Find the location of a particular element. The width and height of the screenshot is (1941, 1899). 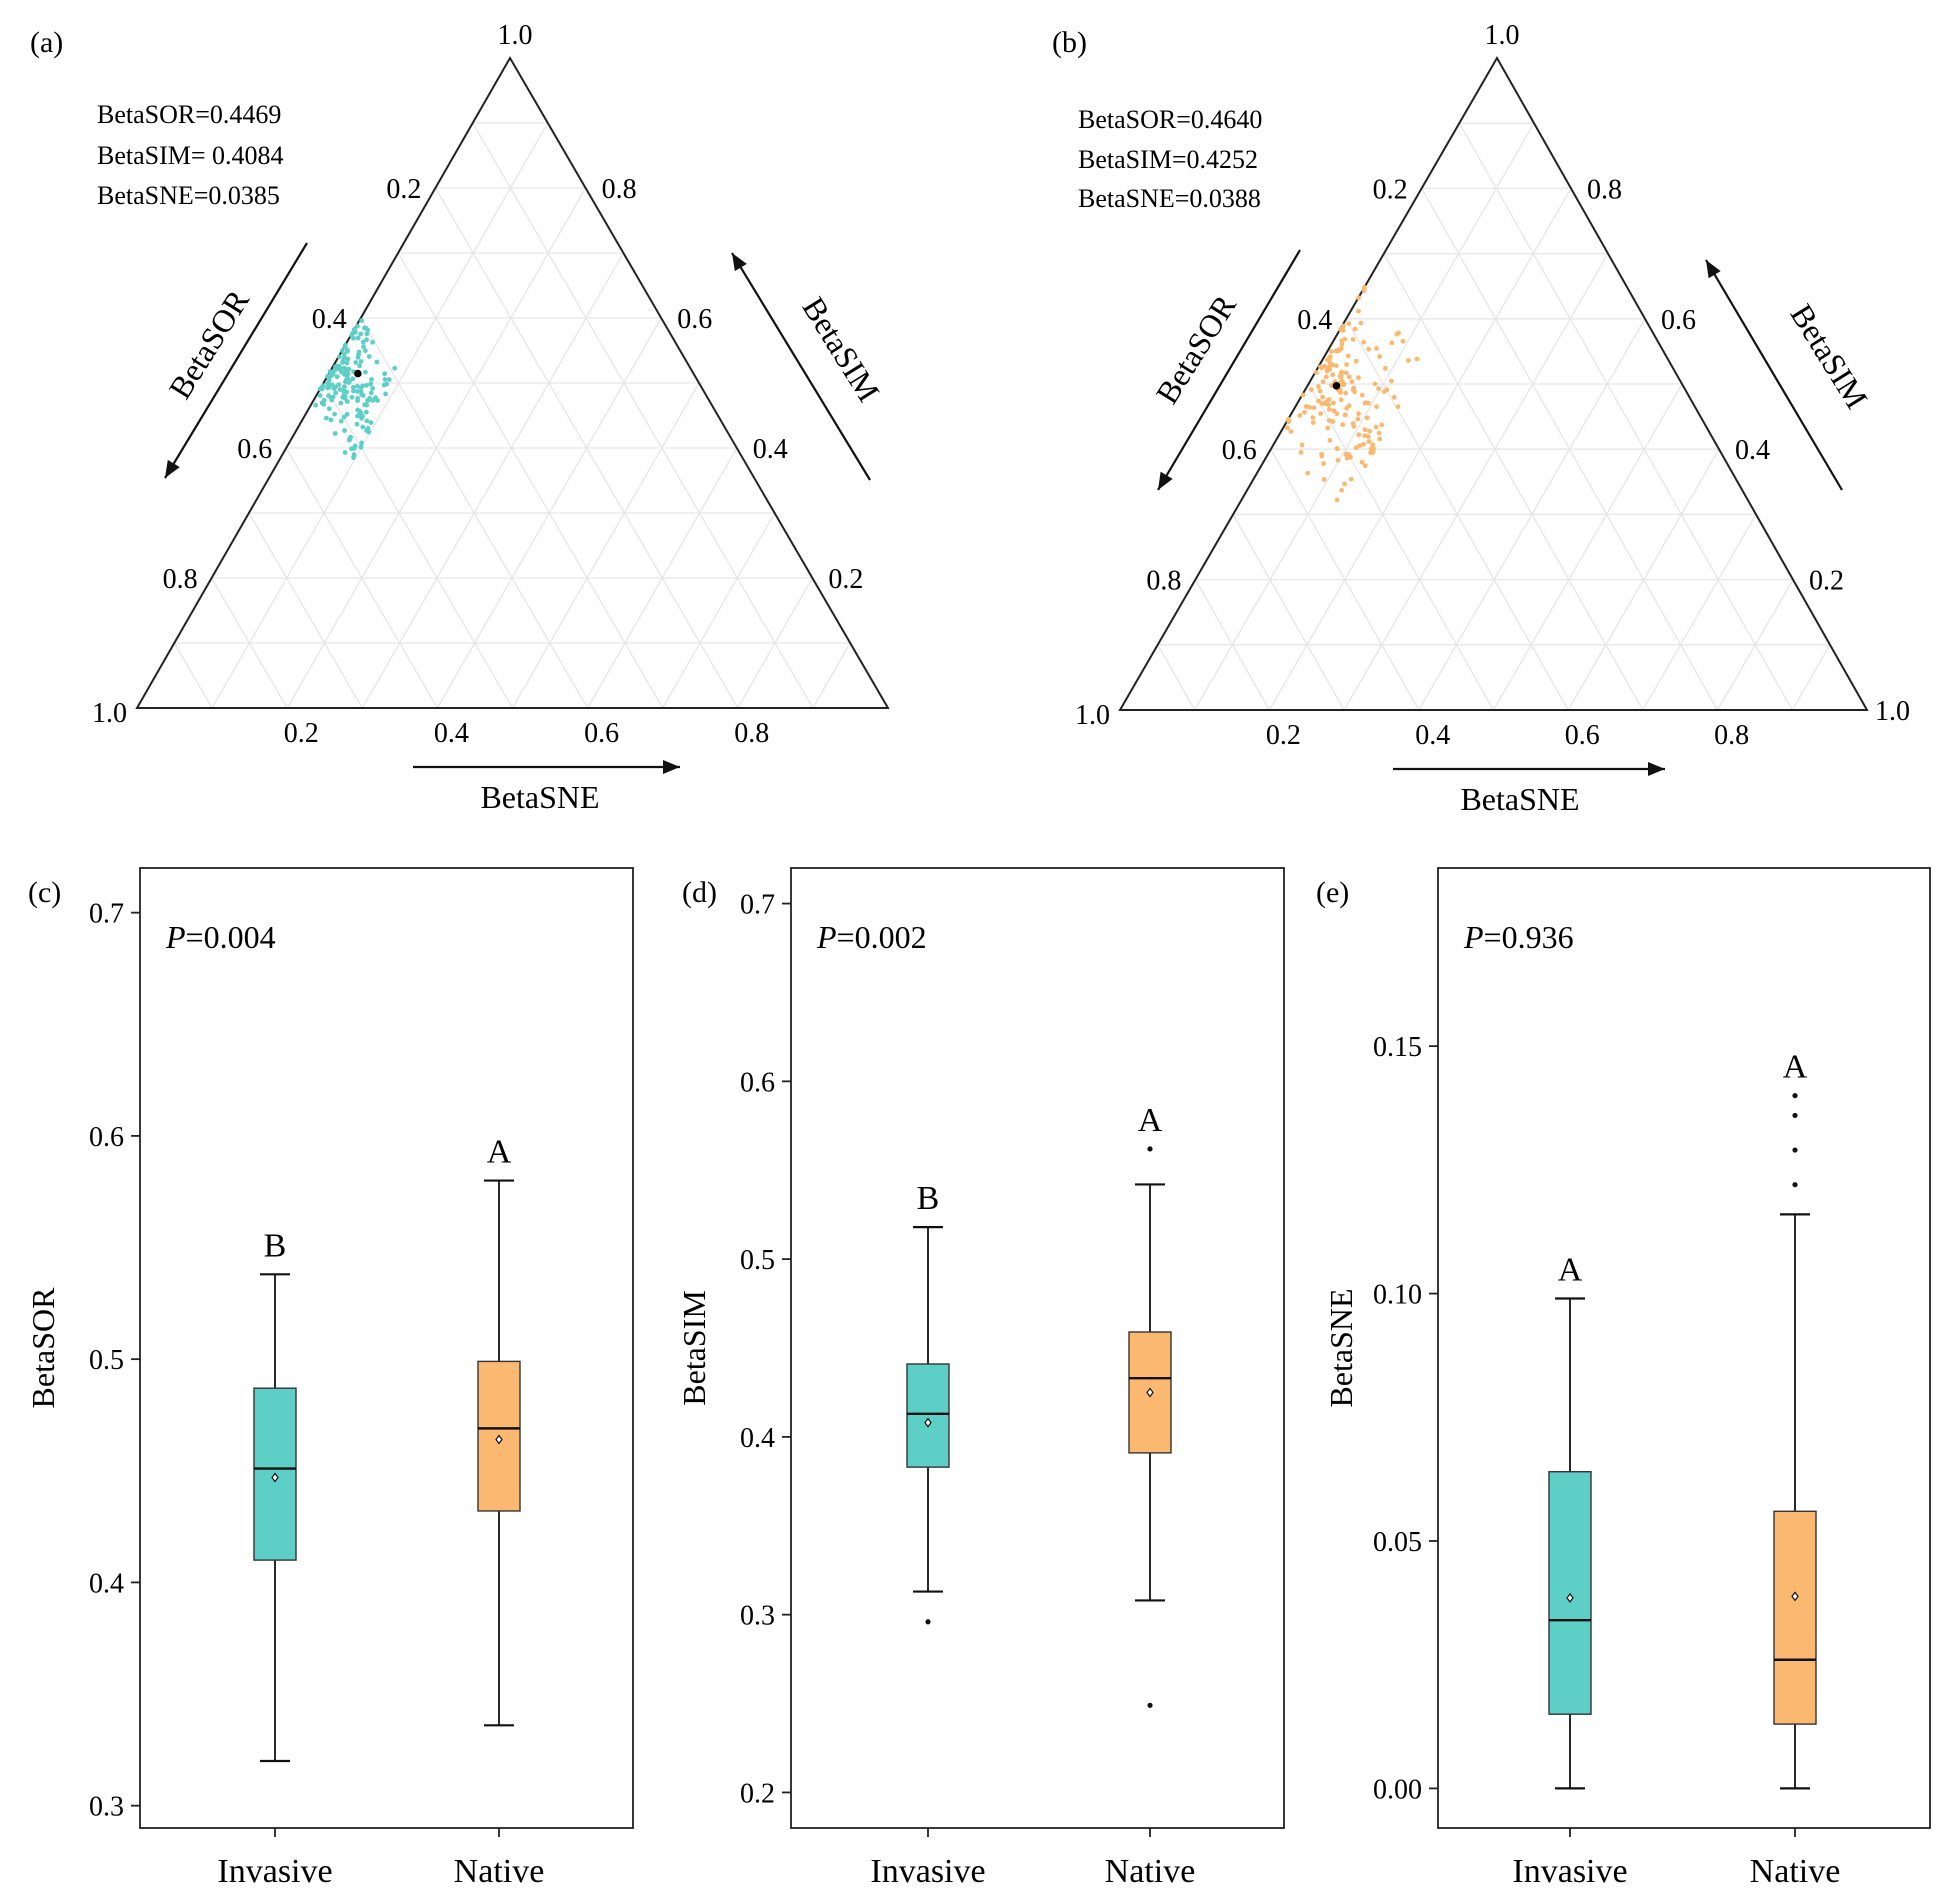

y-tick-label: 0.6 is located at coordinates (757, 1082).